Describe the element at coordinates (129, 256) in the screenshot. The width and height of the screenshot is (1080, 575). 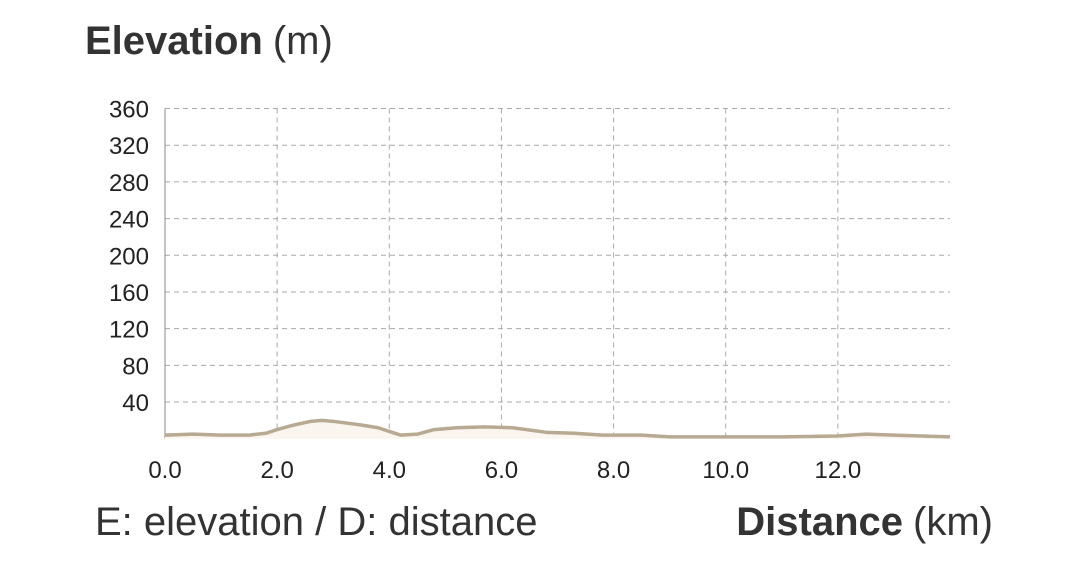
I see `y-tick-label: 200` at that location.